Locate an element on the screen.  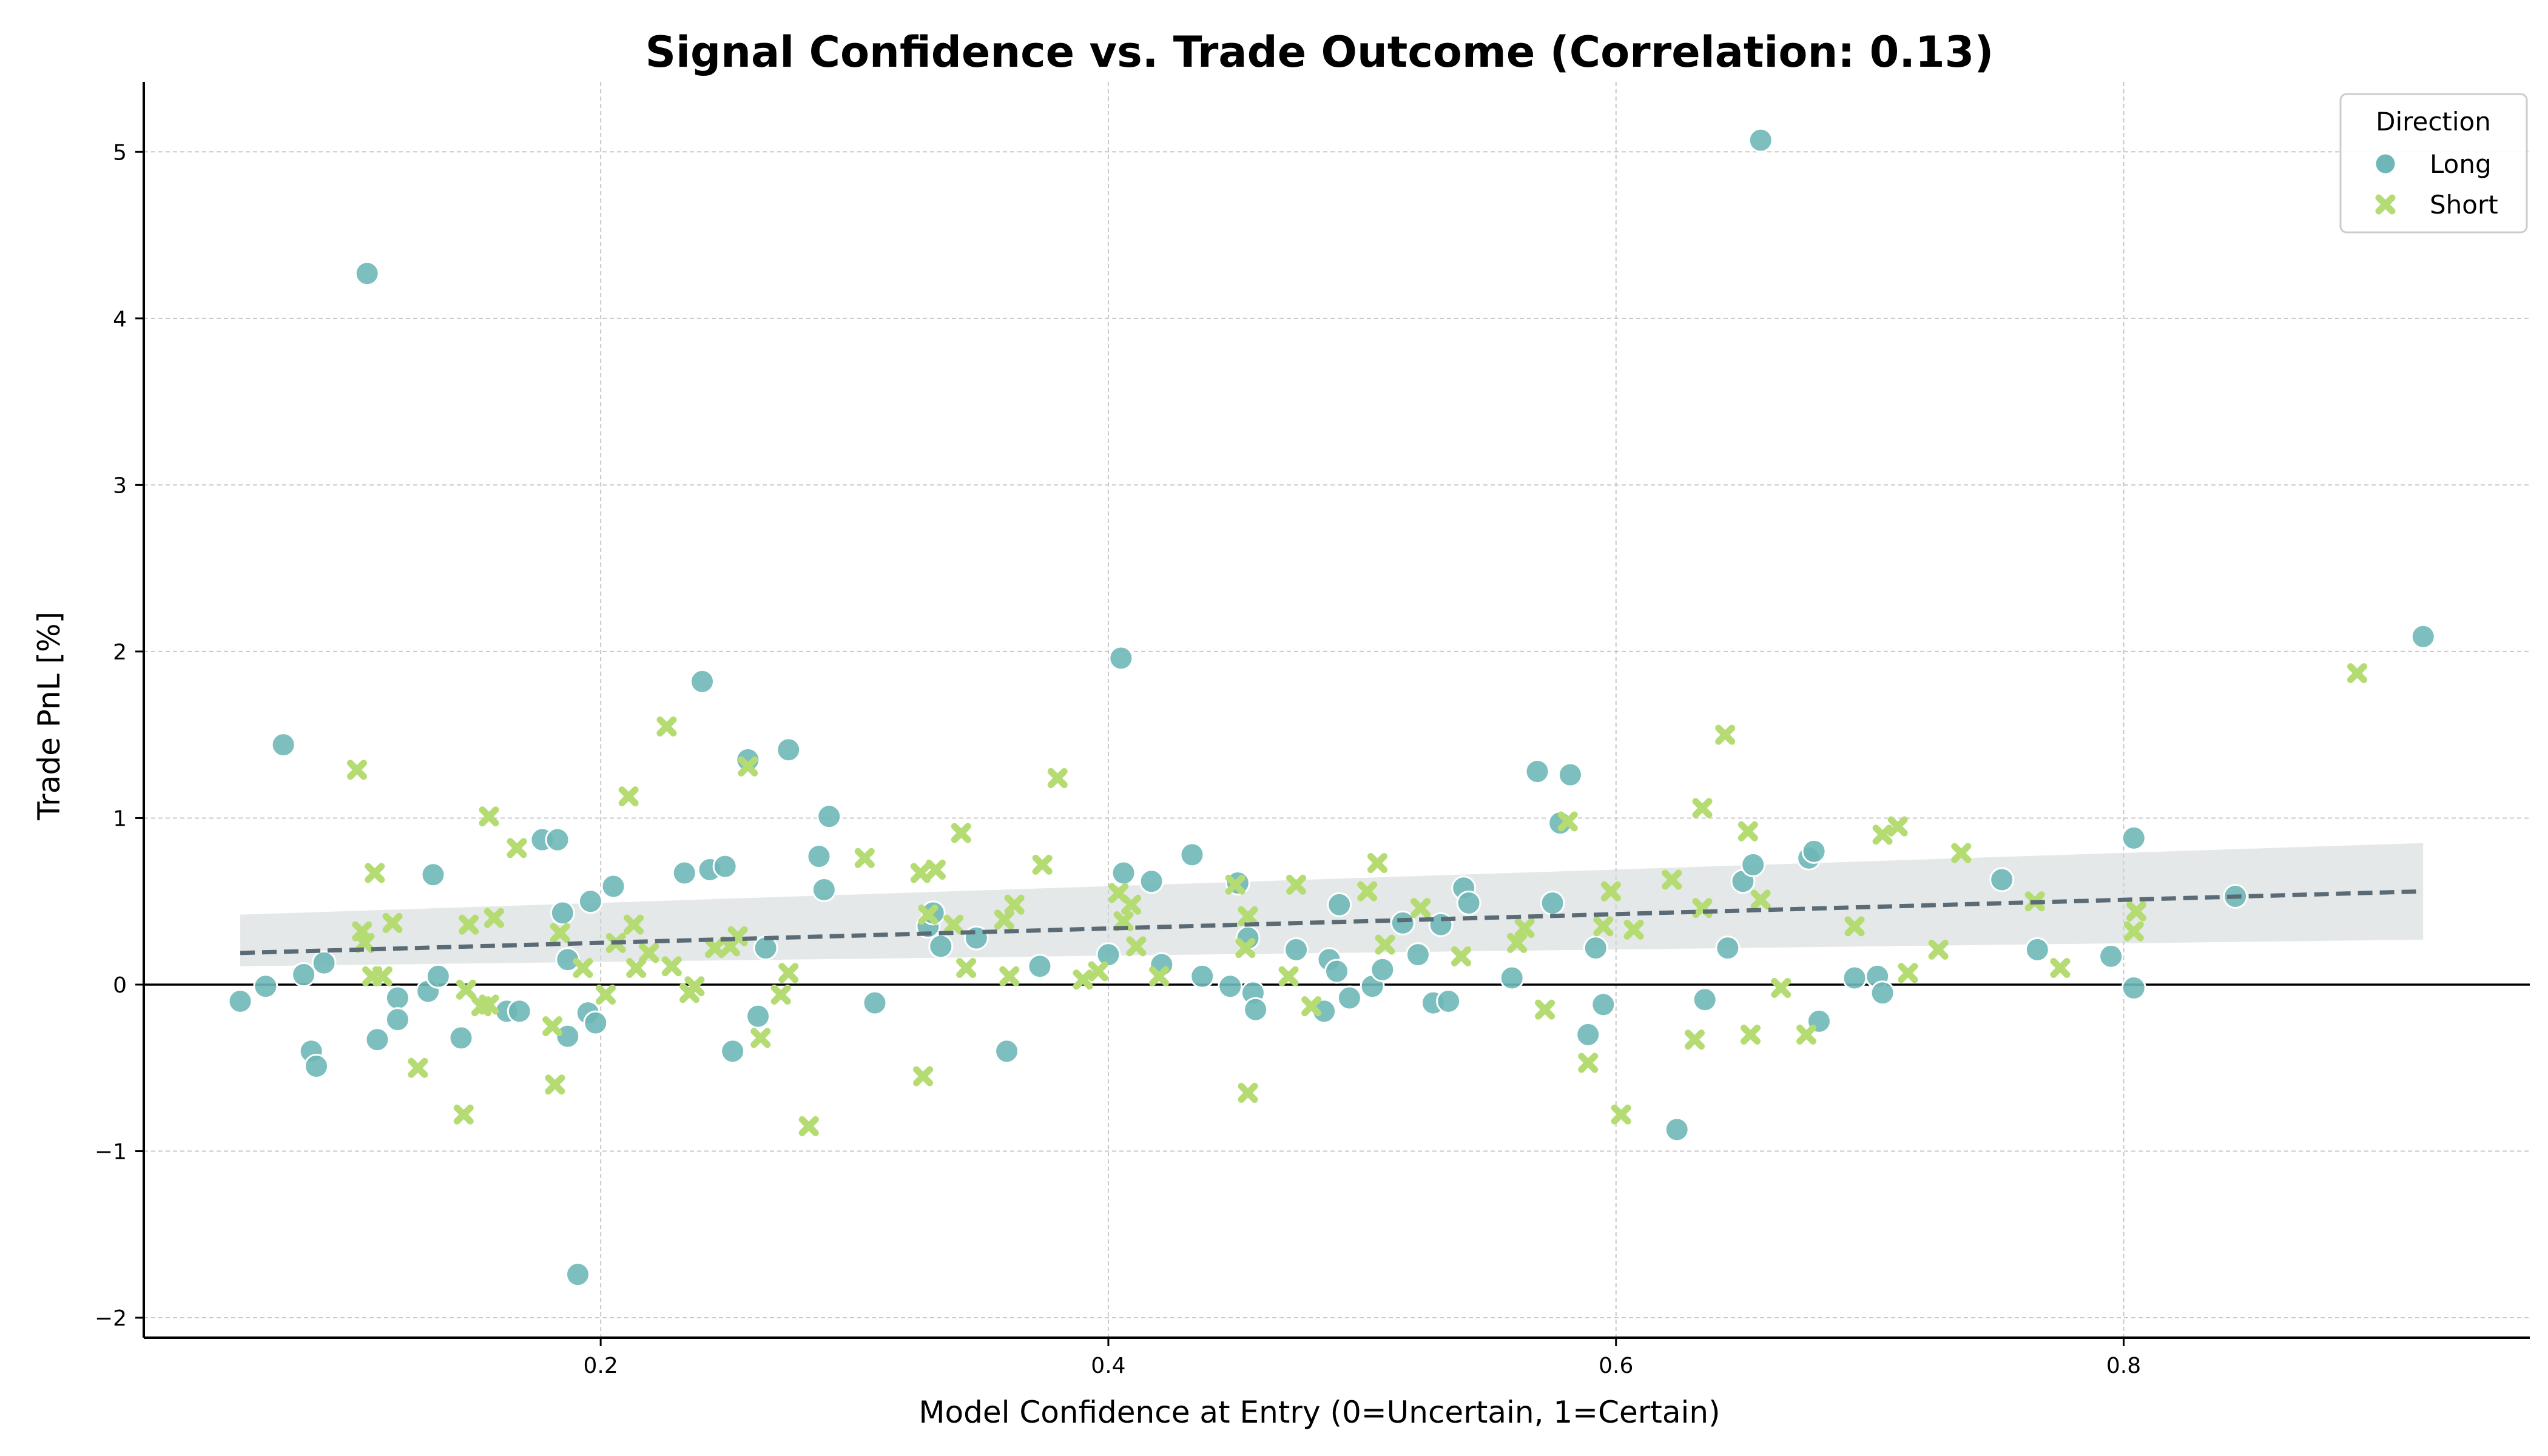
legend-short-marker is located at coordinates (2385, 204).